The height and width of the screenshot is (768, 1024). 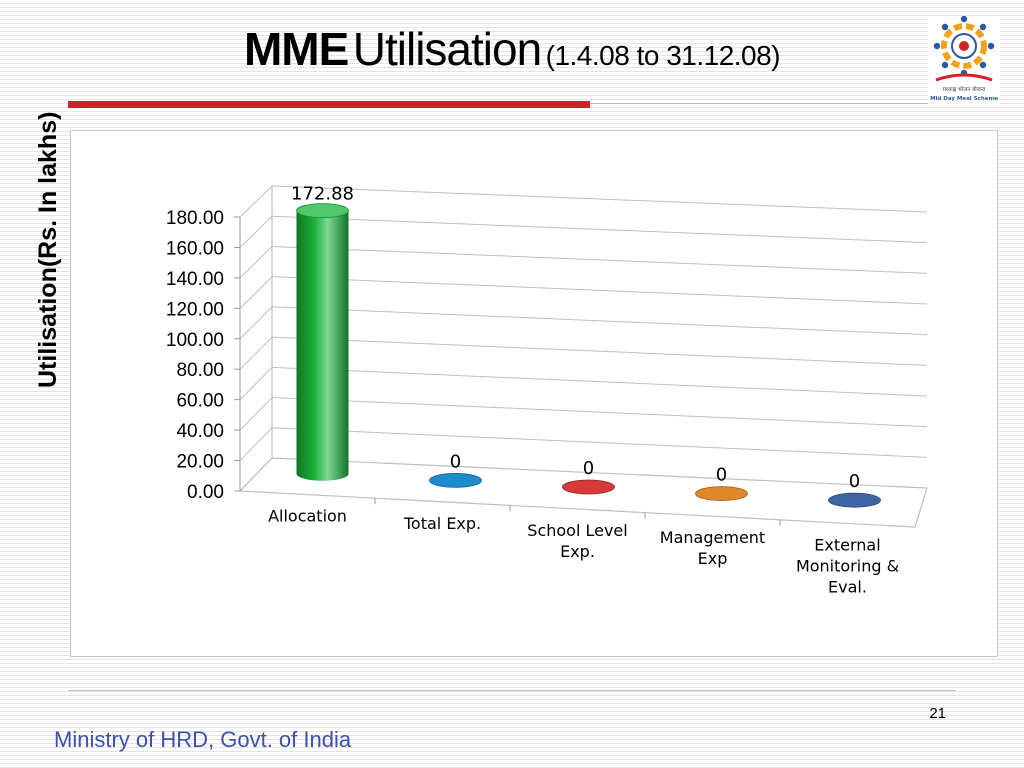 I want to click on footer-rule, so click(x=512, y=690).